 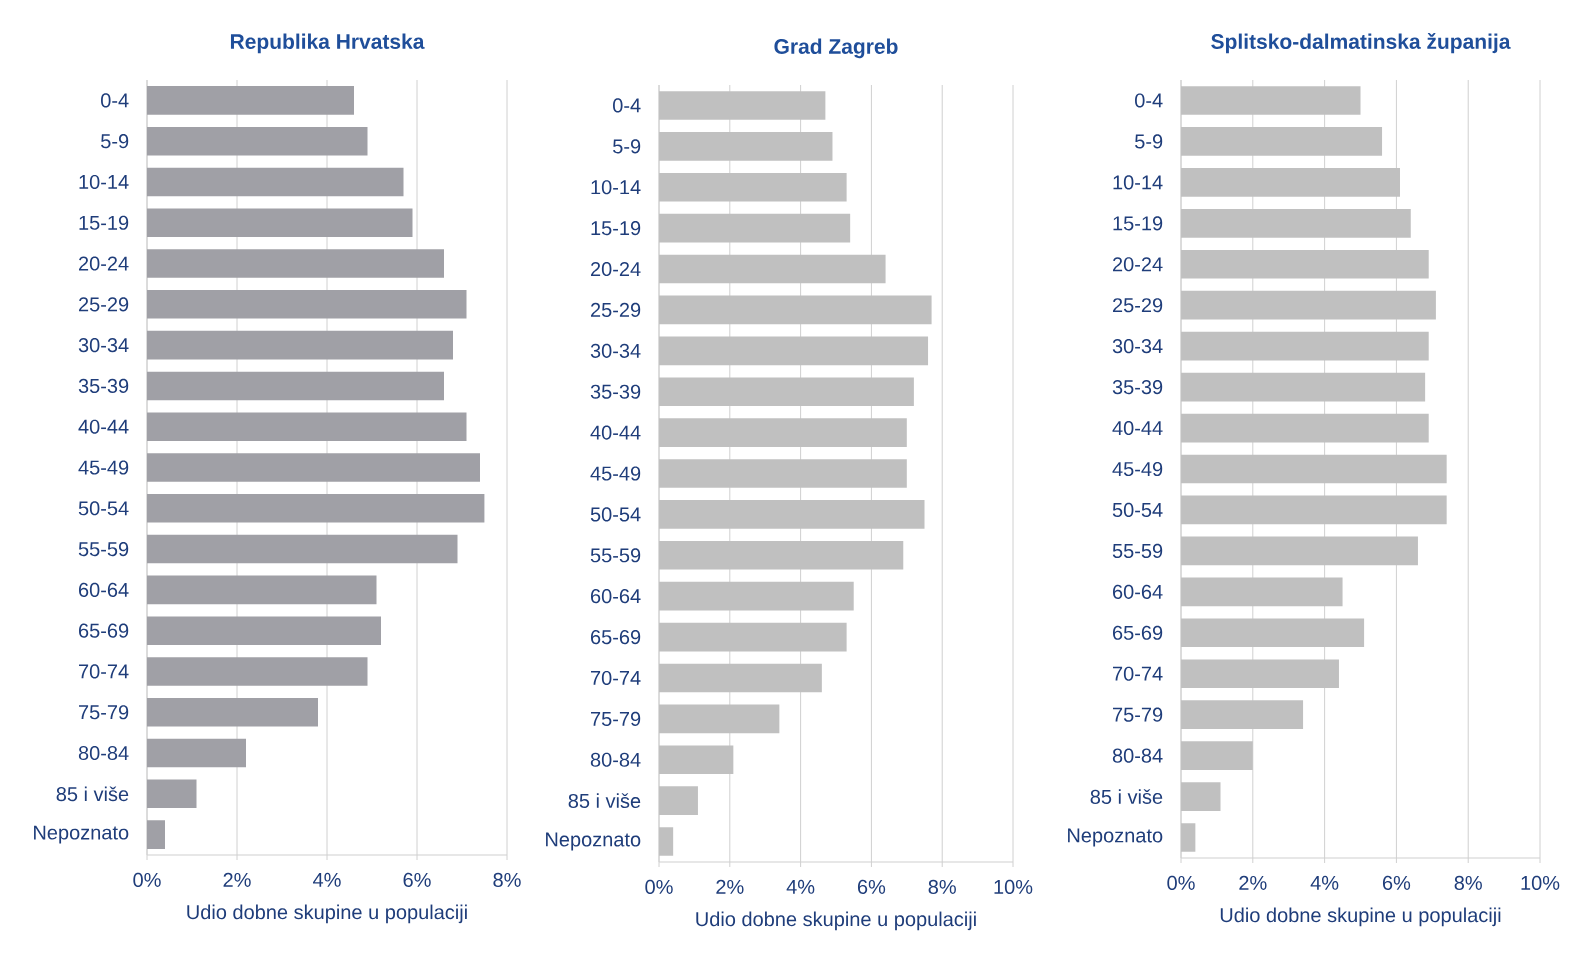 What do you see at coordinates (327, 43) in the screenshot?
I see `chart-title: Republika Hrvatska` at bounding box center [327, 43].